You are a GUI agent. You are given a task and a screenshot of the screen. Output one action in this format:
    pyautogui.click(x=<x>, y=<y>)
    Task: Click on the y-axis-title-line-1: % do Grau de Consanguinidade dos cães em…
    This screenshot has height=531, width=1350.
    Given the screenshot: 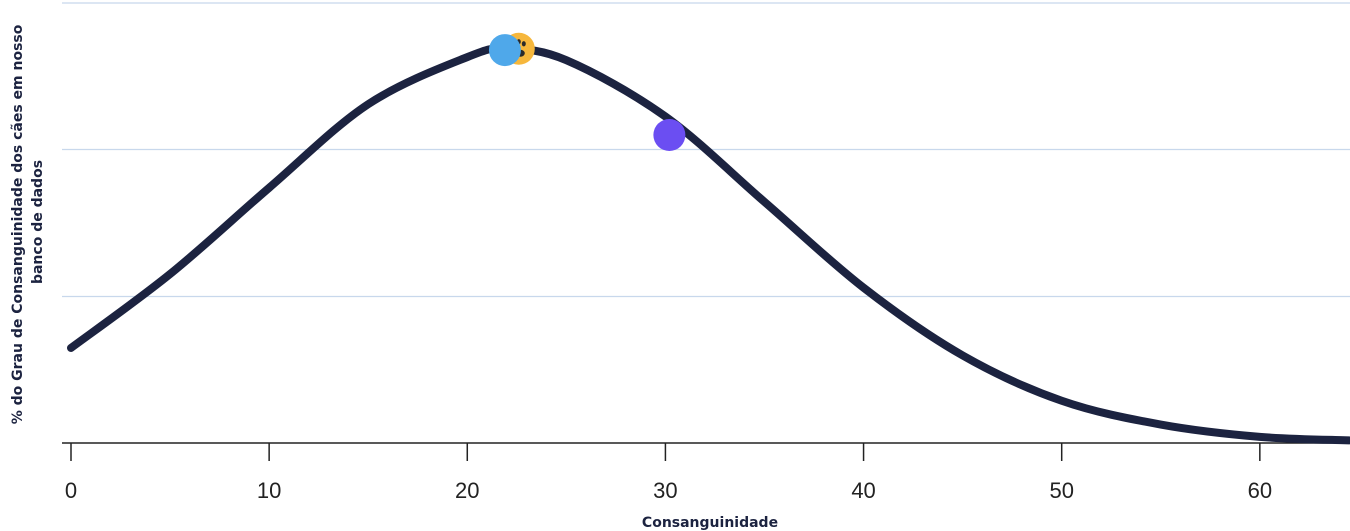 What is the action you would take?
    pyautogui.click(x=18, y=224)
    